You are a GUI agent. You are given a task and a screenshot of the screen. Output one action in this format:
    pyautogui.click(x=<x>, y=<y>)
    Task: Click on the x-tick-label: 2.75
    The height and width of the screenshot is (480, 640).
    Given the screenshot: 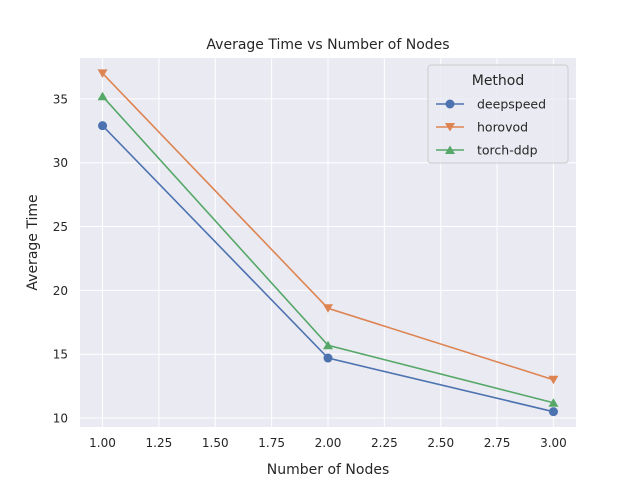 What is the action you would take?
    pyautogui.click(x=497, y=443)
    